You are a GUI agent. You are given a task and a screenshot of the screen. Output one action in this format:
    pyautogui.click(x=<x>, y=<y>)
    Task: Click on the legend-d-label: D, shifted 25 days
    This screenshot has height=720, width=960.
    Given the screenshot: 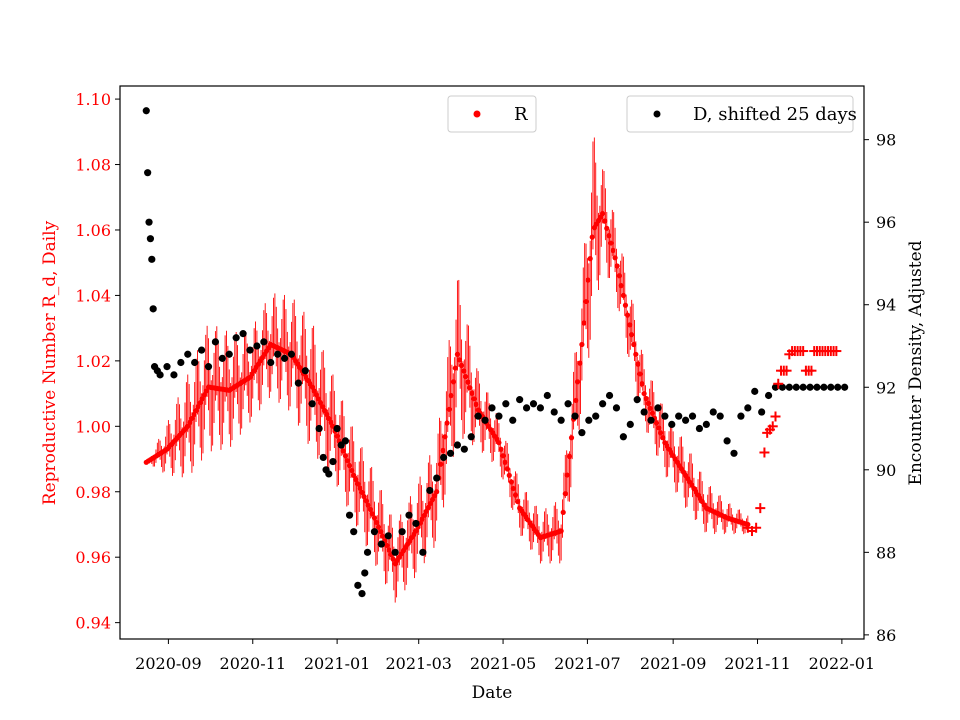 What is the action you would take?
    pyautogui.click(x=775, y=114)
    